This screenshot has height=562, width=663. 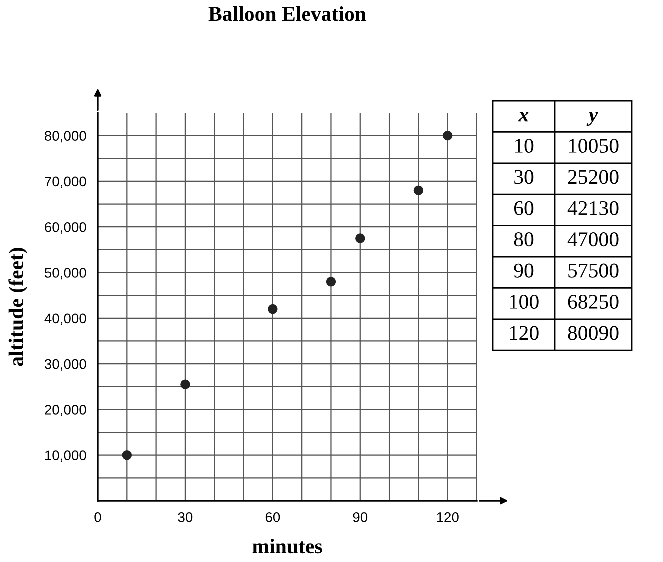 What do you see at coordinates (524, 146) in the screenshot?
I see `text: 10` at bounding box center [524, 146].